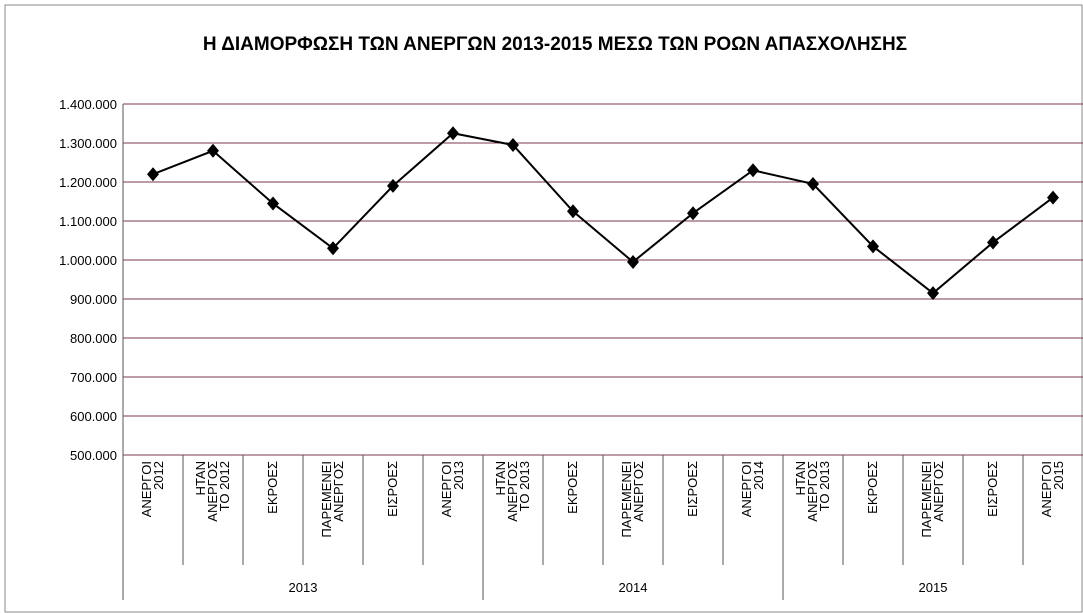 The height and width of the screenshot is (613, 1083). Describe the element at coordinates (633, 587) in the screenshot. I see `group-label: 2014` at that location.